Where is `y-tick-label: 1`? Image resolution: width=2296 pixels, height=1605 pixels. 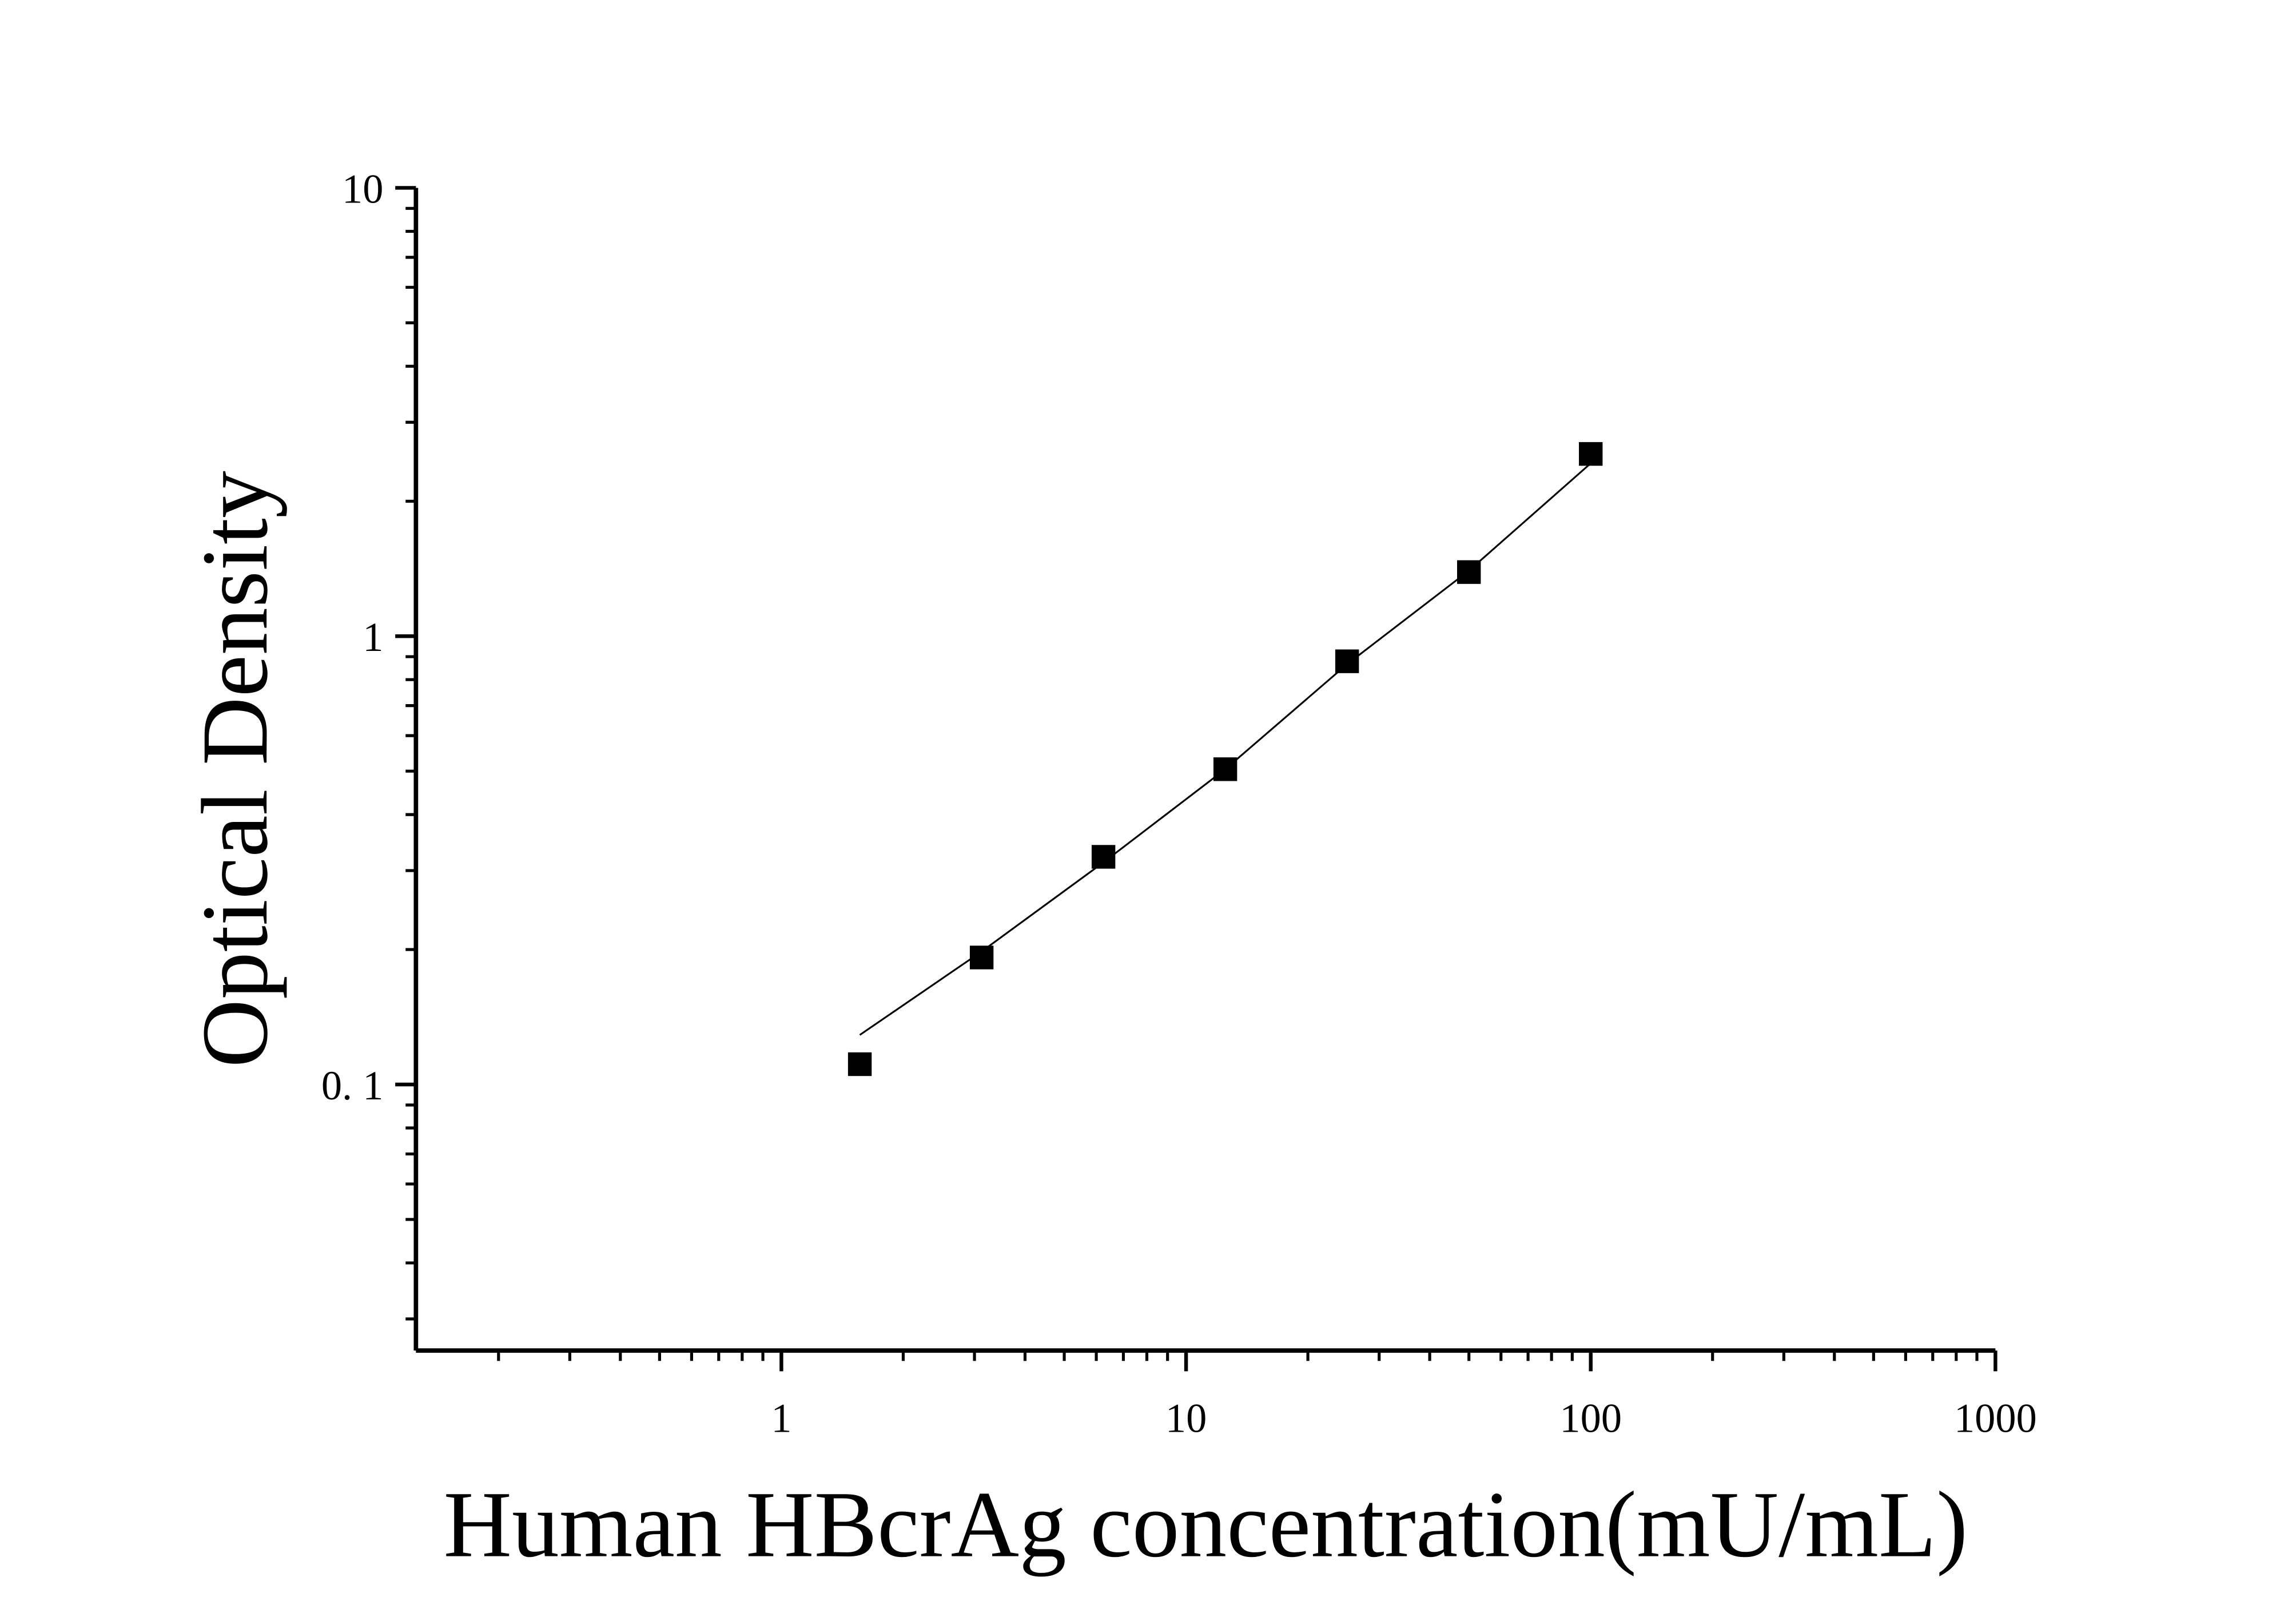
y-tick-label: 1 is located at coordinates (373, 637).